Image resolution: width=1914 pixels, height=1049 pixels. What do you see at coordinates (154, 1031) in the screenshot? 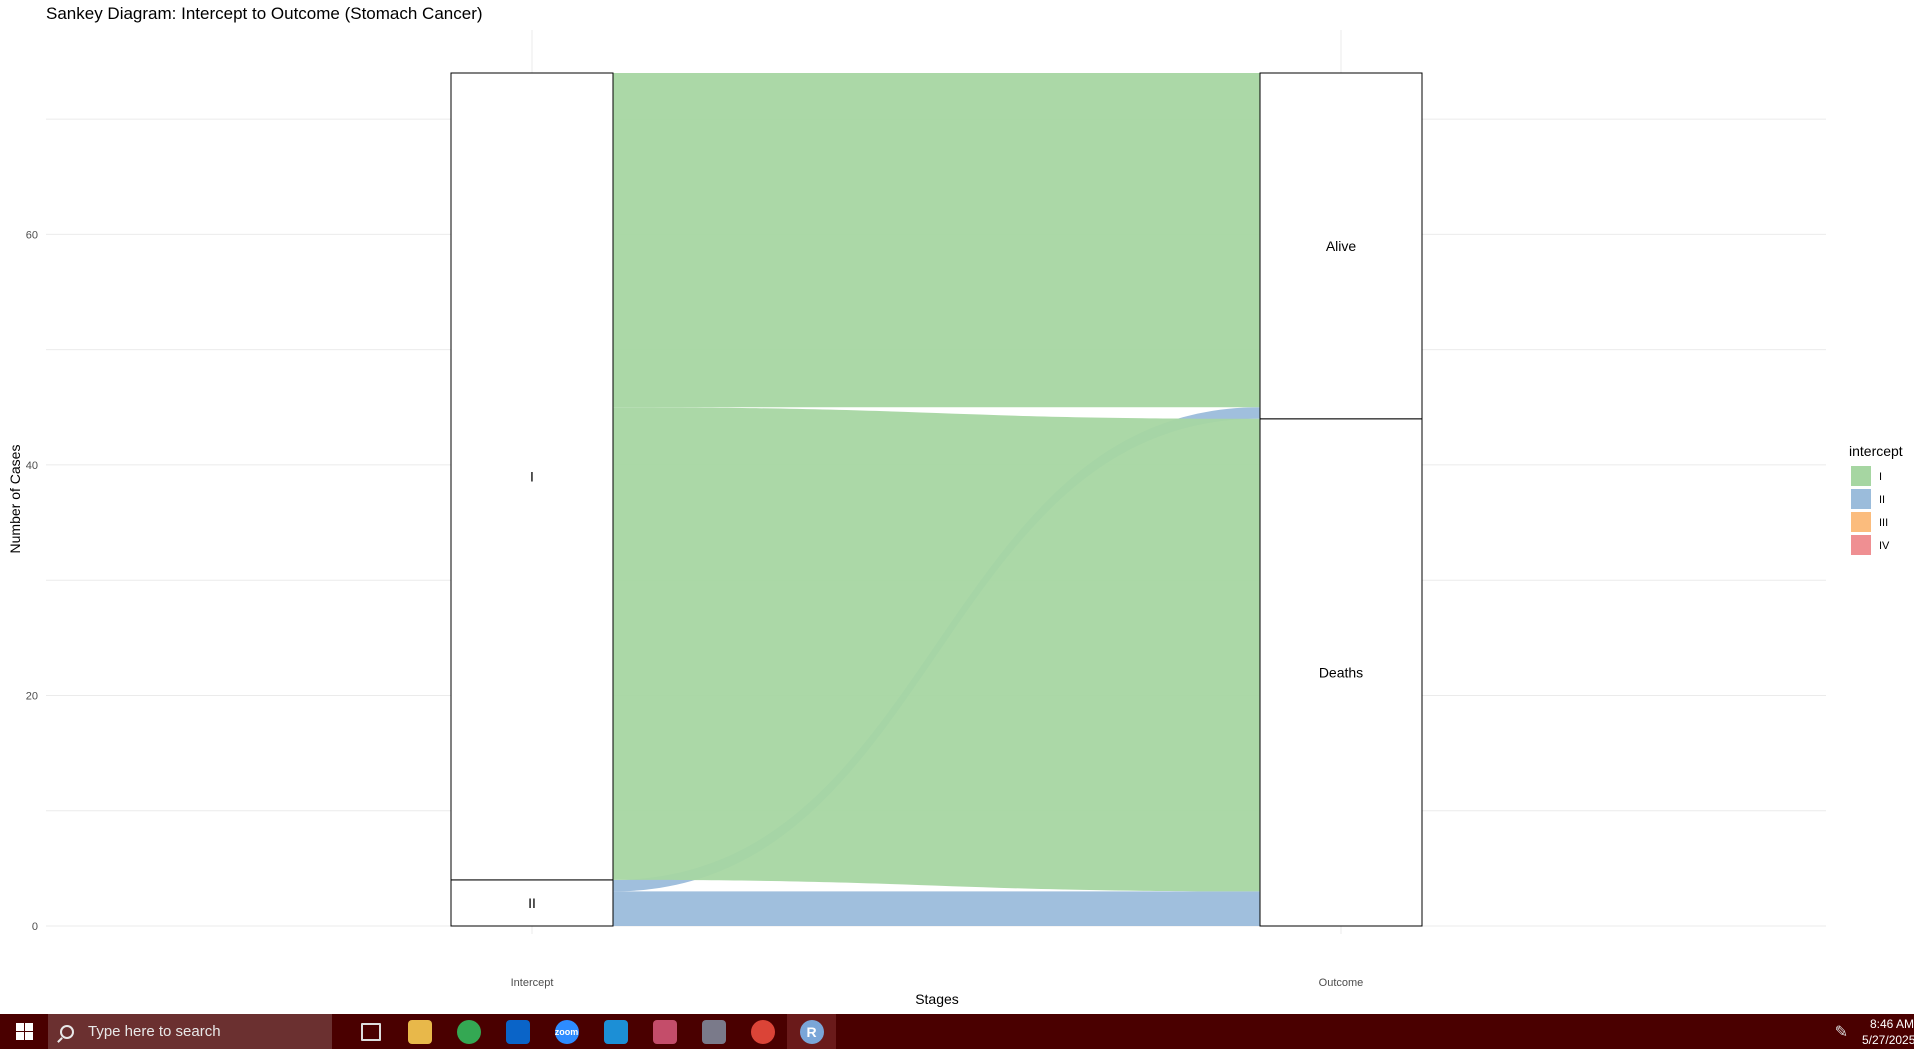
I see `search-placeholder: Type here to search` at bounding box center [154, 1031].